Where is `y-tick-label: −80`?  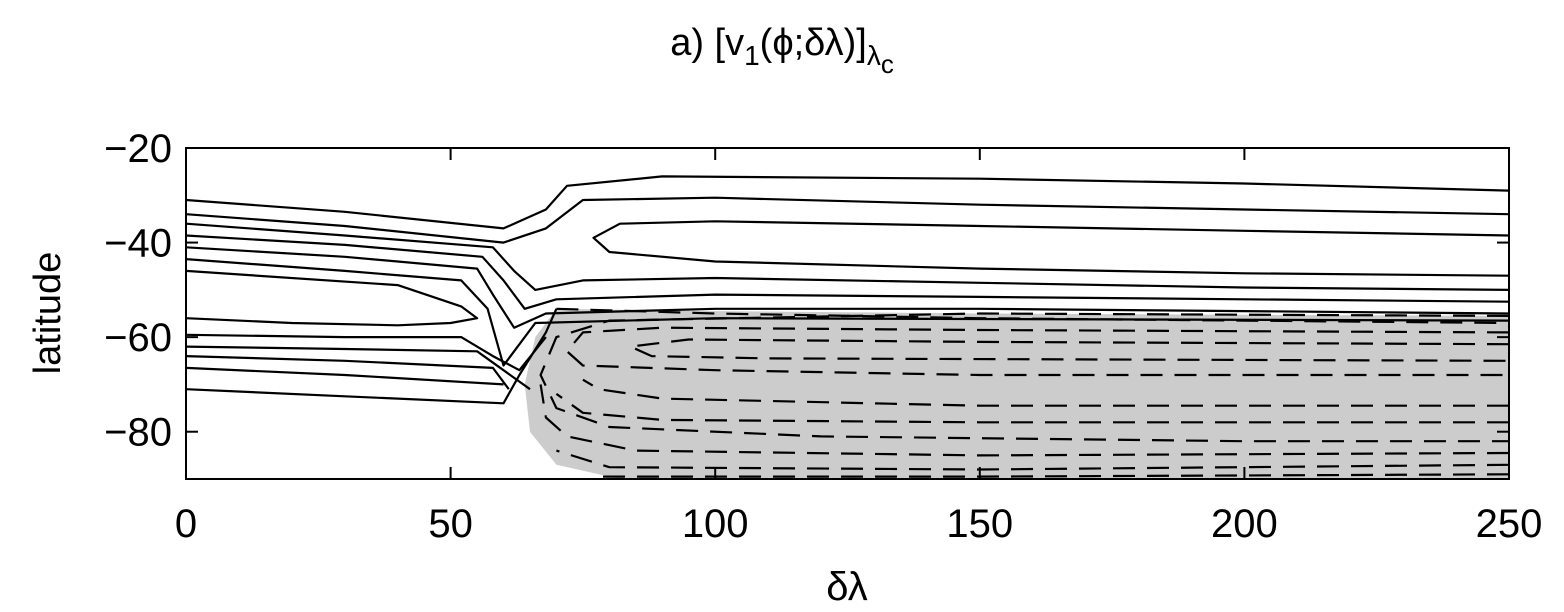 y-tick-label: −80 is located at coordinates (138, 433).